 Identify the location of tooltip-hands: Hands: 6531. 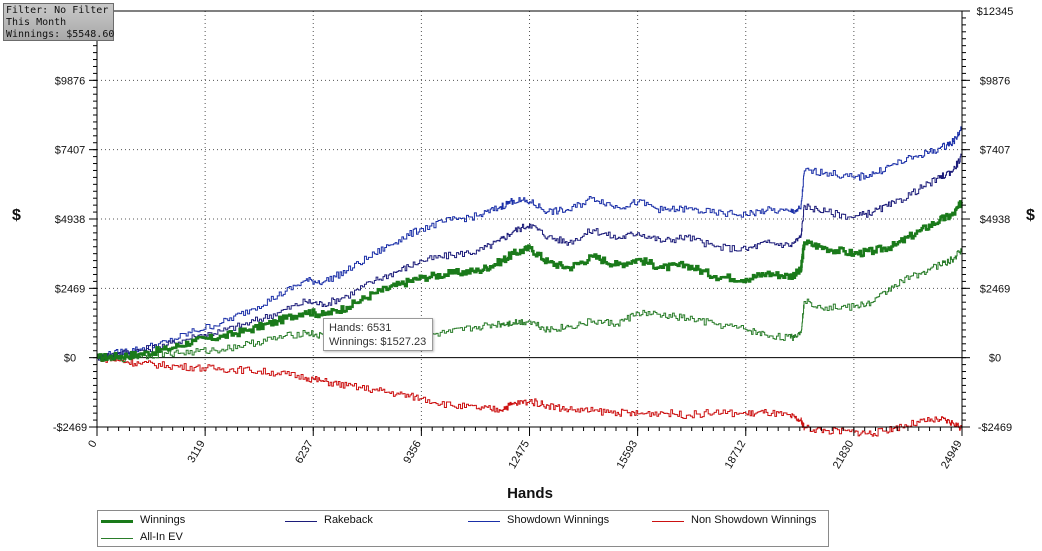
(360, 328).